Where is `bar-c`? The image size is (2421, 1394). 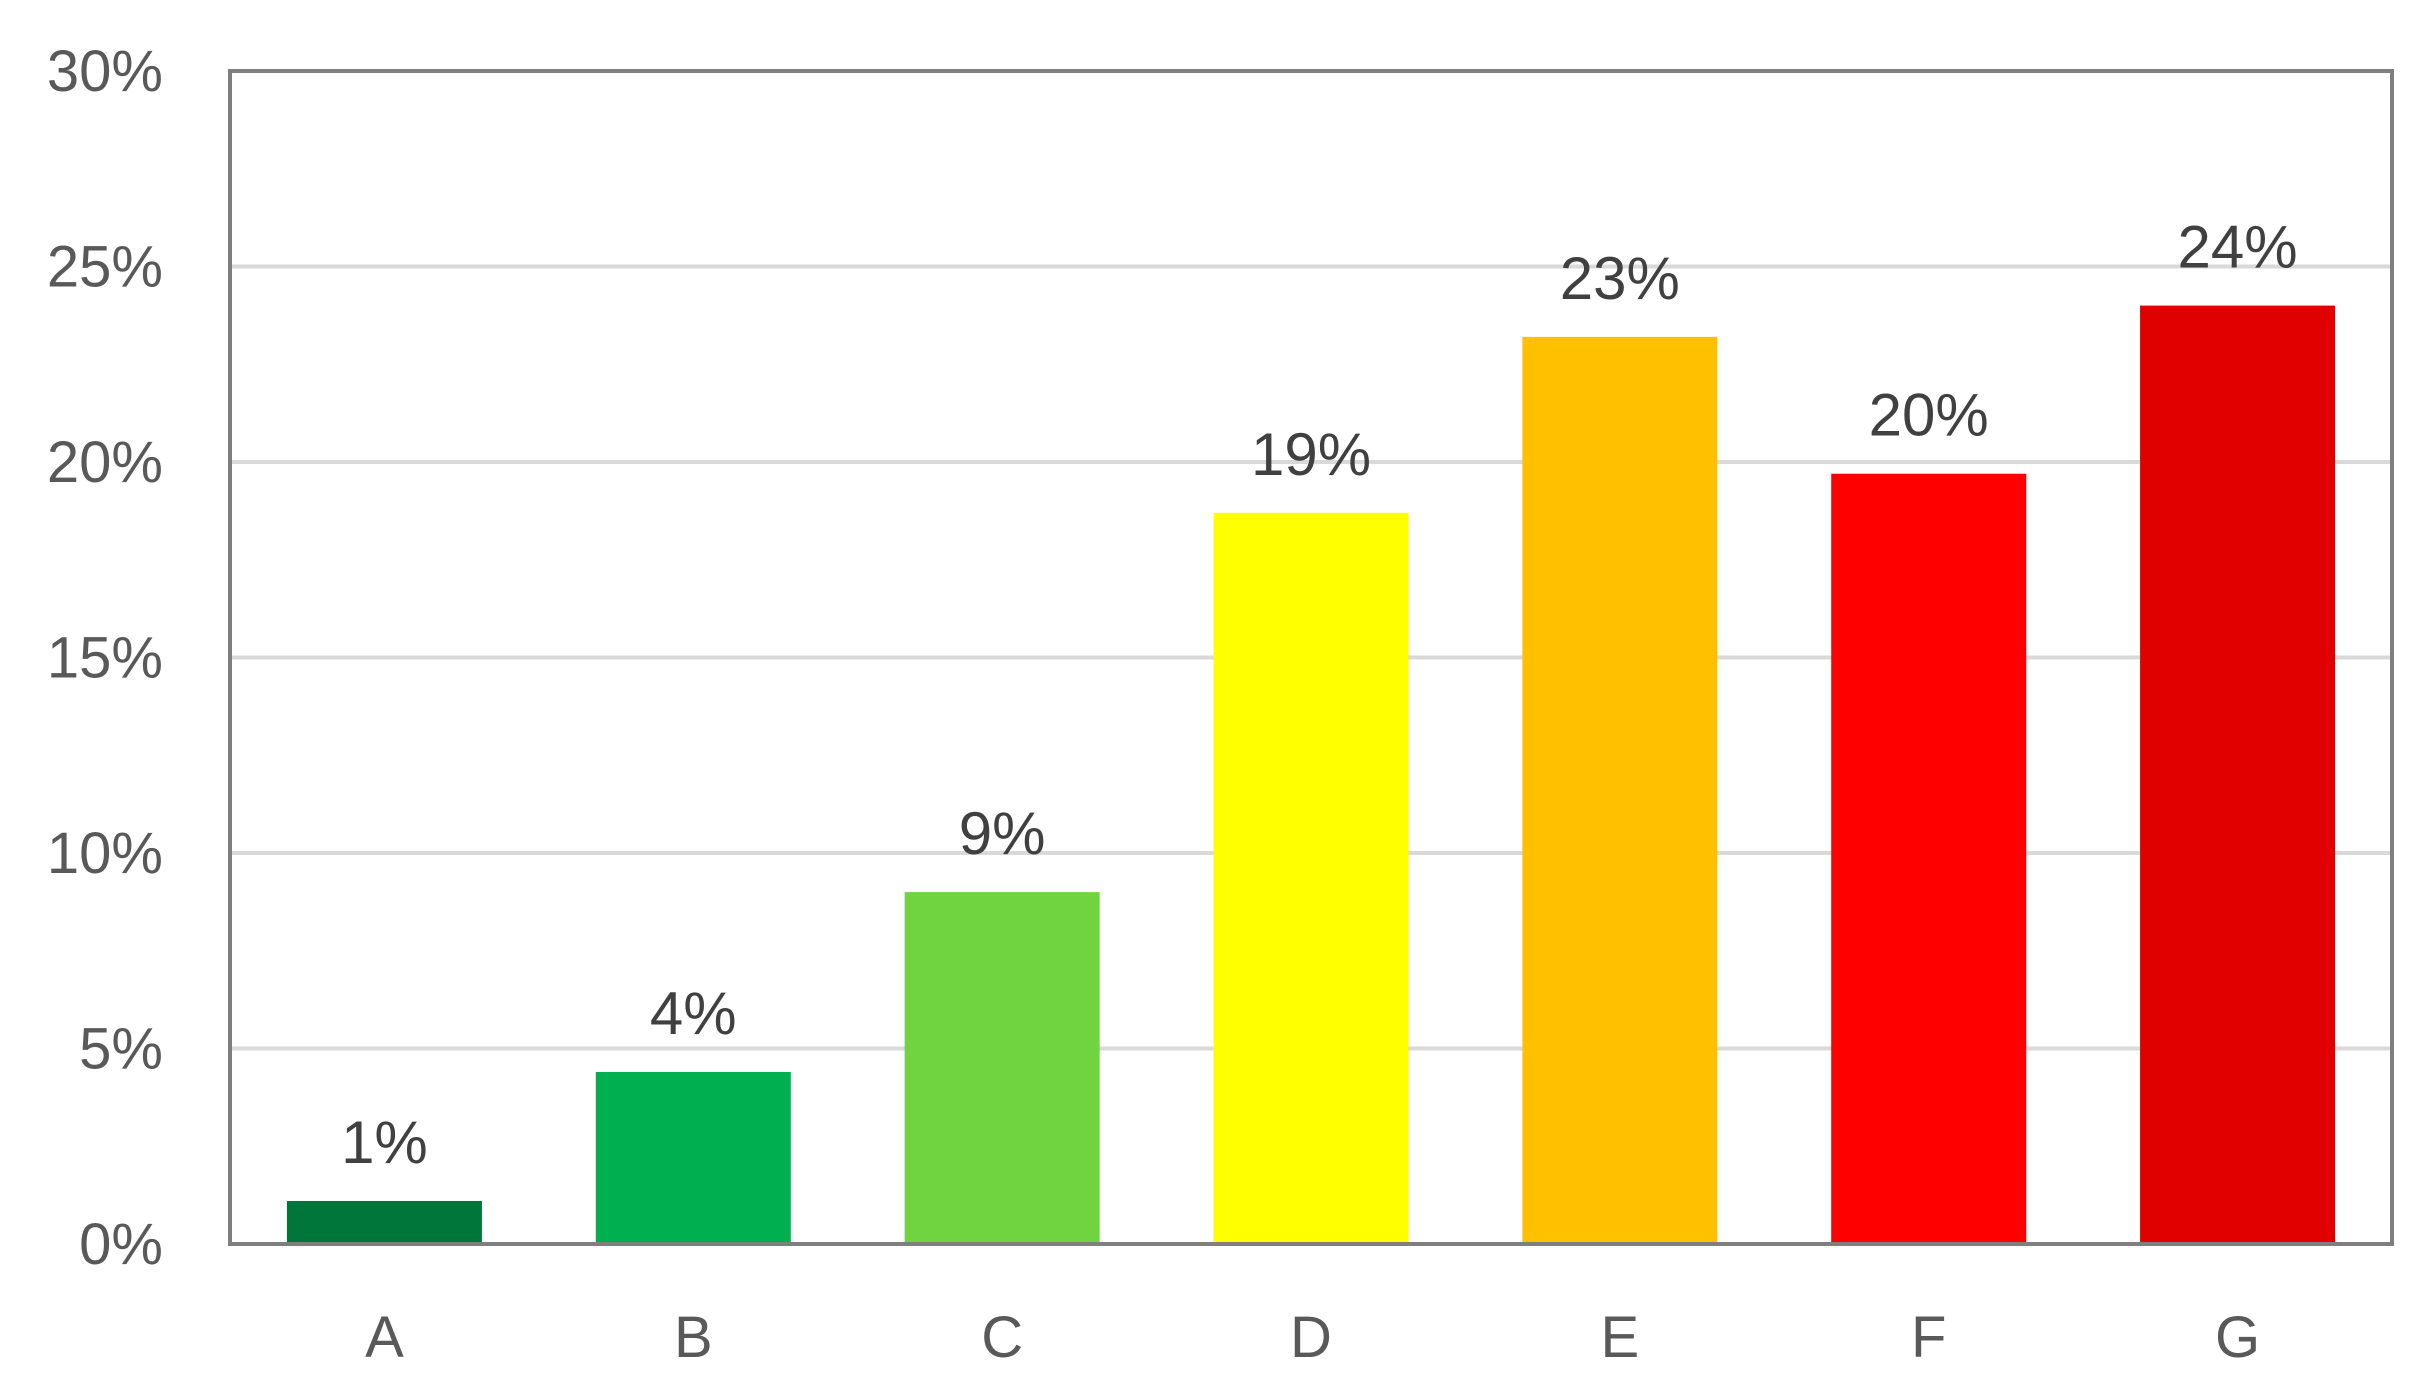 bar-c is located at coordinates (1002, 1068).